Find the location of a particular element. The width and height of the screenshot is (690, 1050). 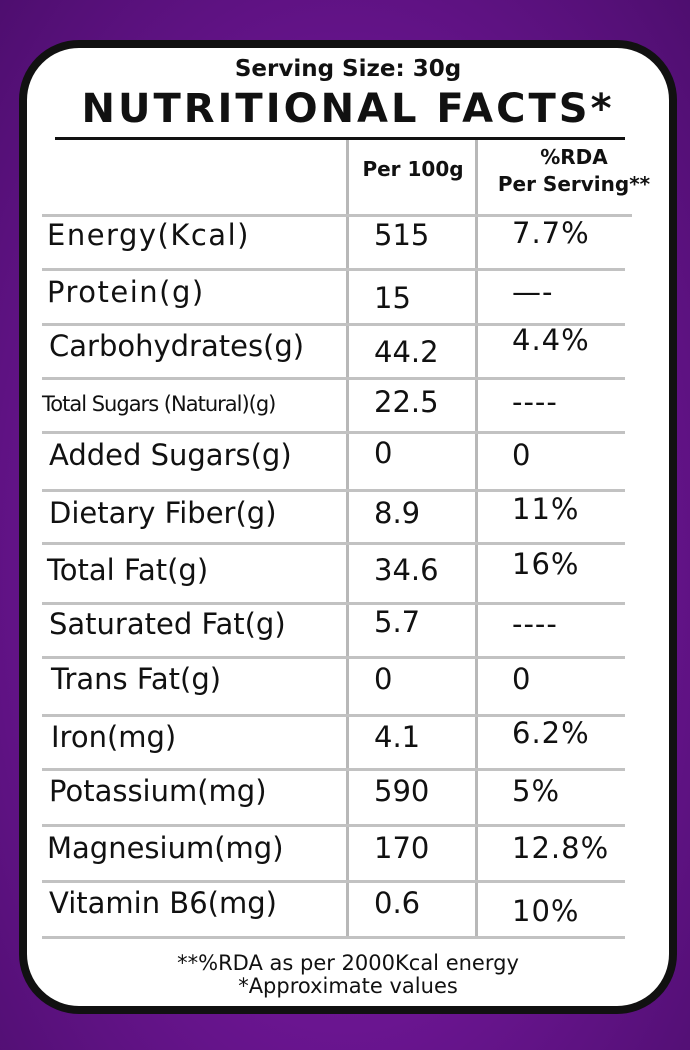

nutrient-name: Vitamin B6(mg) is located at coordinates (163, 903).